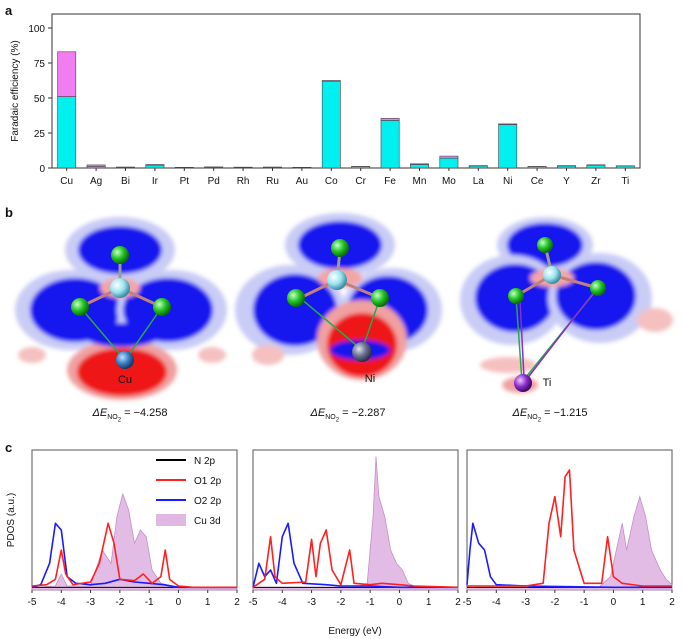  What do you see at coordinates (420, 181) in the screenshot?
I see `x-tick-label: Mn` at bounding box center [420, 181].